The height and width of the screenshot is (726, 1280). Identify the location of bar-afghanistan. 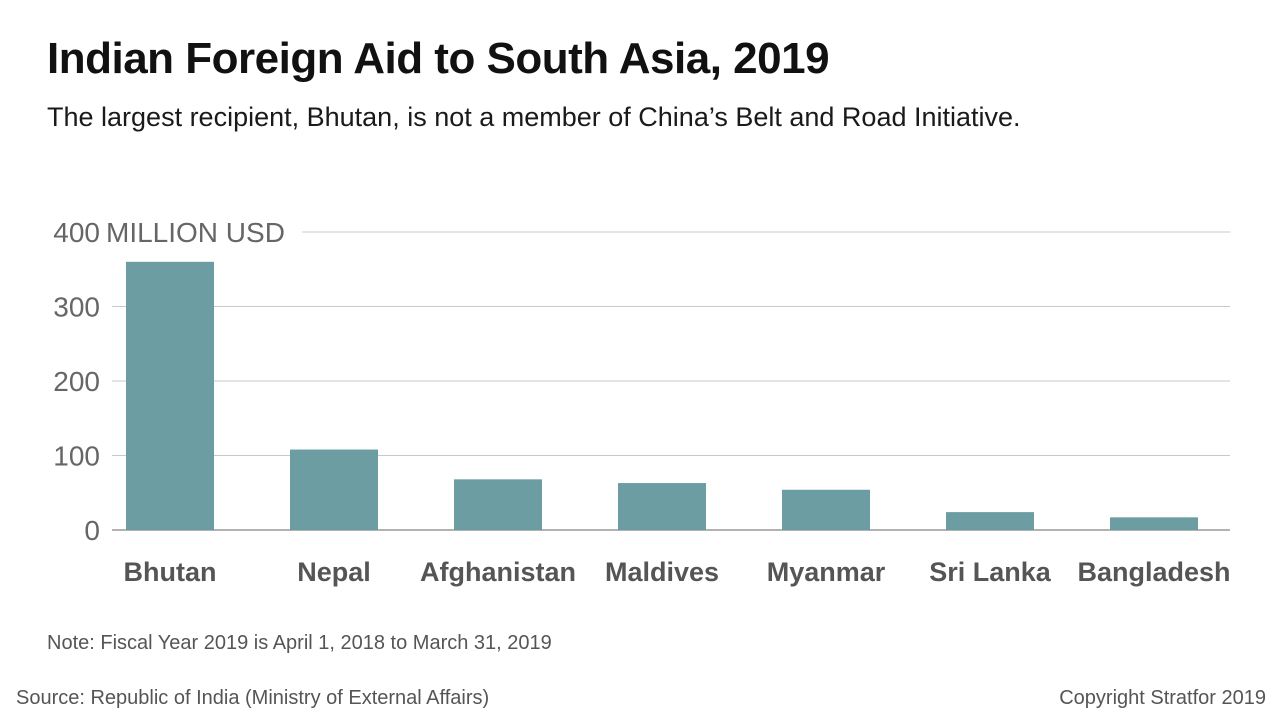
(498, 504).